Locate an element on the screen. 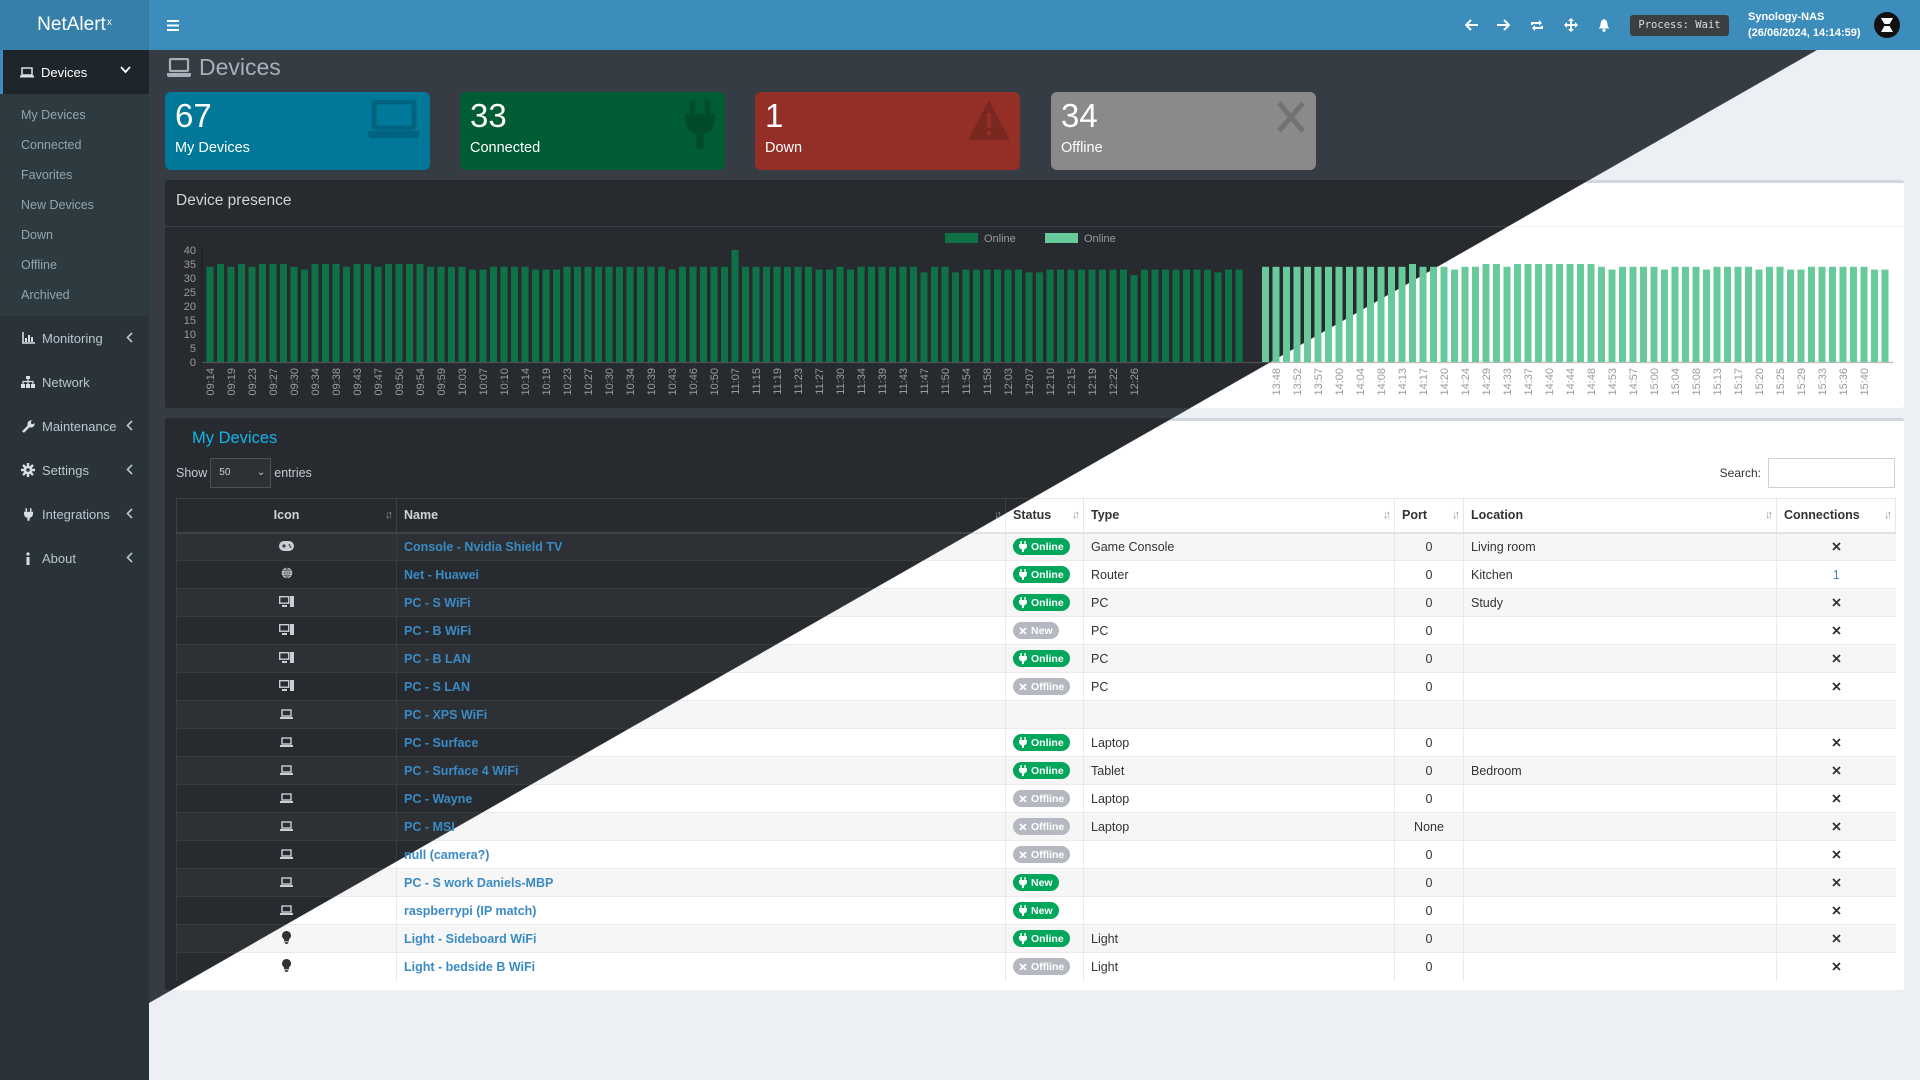 The width and height of the screenshot is (1920, 1080). sidebar-item-new-devices: New Devices is located at coordinates (57, 205).